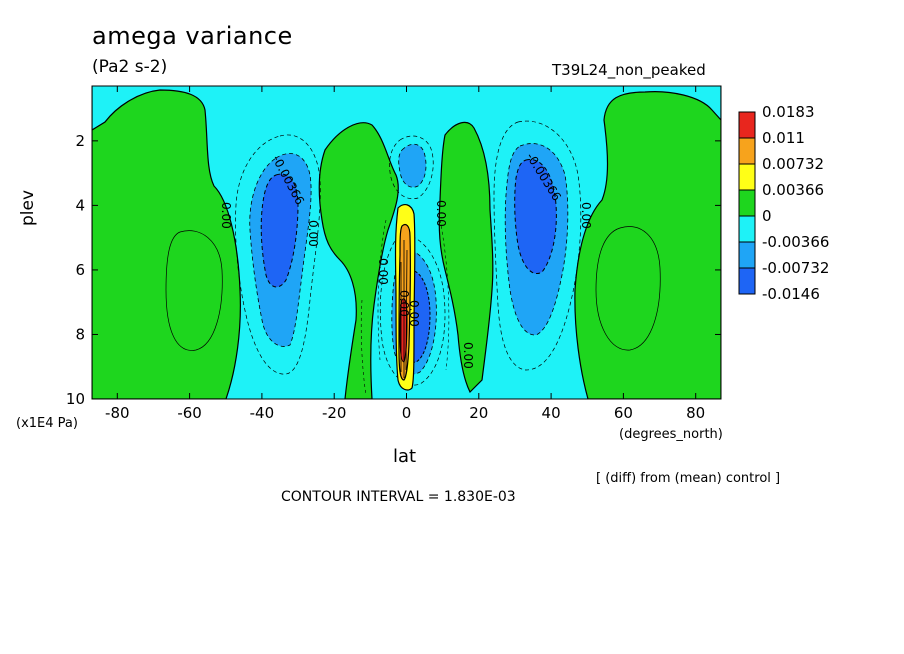 The image size is (904, 654). I want to click on region-eq-upper-light, so click(412, 165).